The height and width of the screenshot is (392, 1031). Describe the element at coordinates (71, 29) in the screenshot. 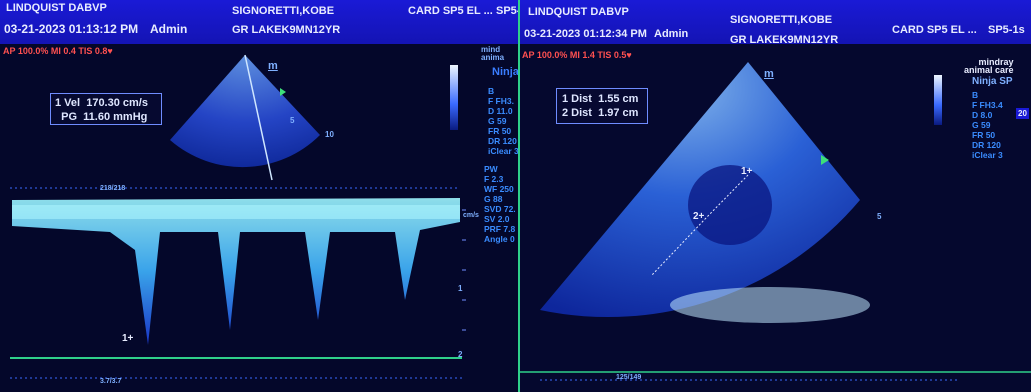

I see `left-datetime: 03-21-2023 01:13:12 PM` at that location.